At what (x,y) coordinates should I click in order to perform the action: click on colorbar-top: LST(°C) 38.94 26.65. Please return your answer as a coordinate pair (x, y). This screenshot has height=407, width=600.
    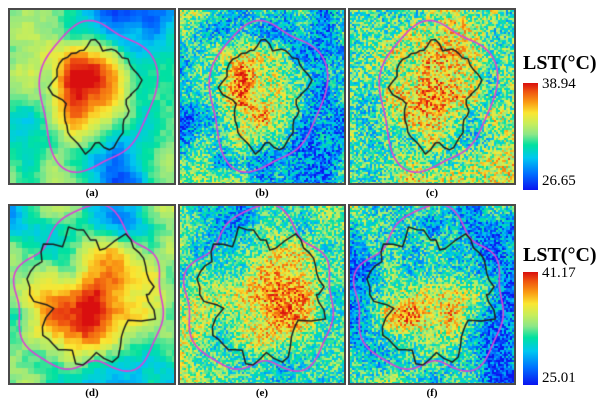
    Looking at the image, I should click on (560, 125).